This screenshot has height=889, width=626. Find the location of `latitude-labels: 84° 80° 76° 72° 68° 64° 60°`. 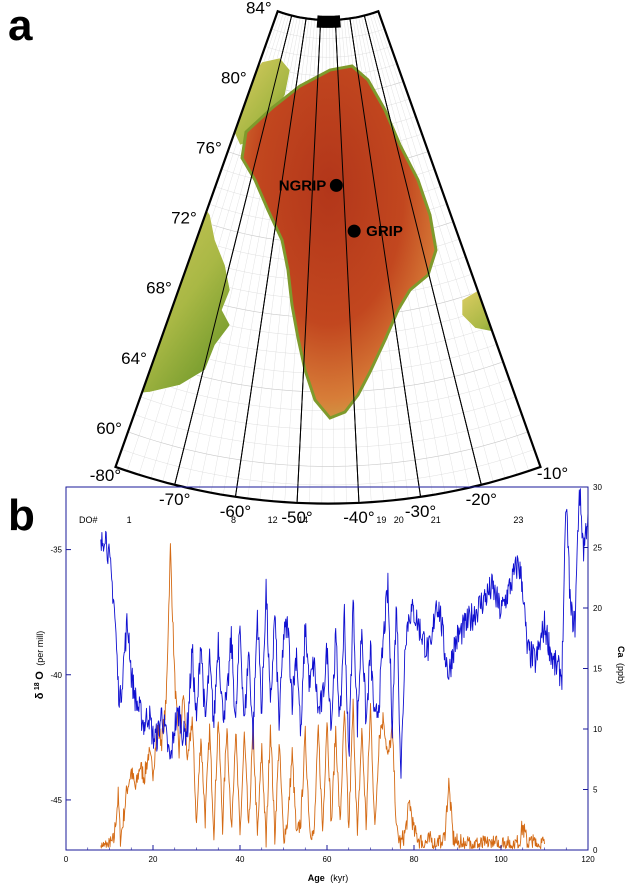

latitude-labels: 84° 80° 76° 72° 68° 64° 60° is located at coordinates (183, 219).